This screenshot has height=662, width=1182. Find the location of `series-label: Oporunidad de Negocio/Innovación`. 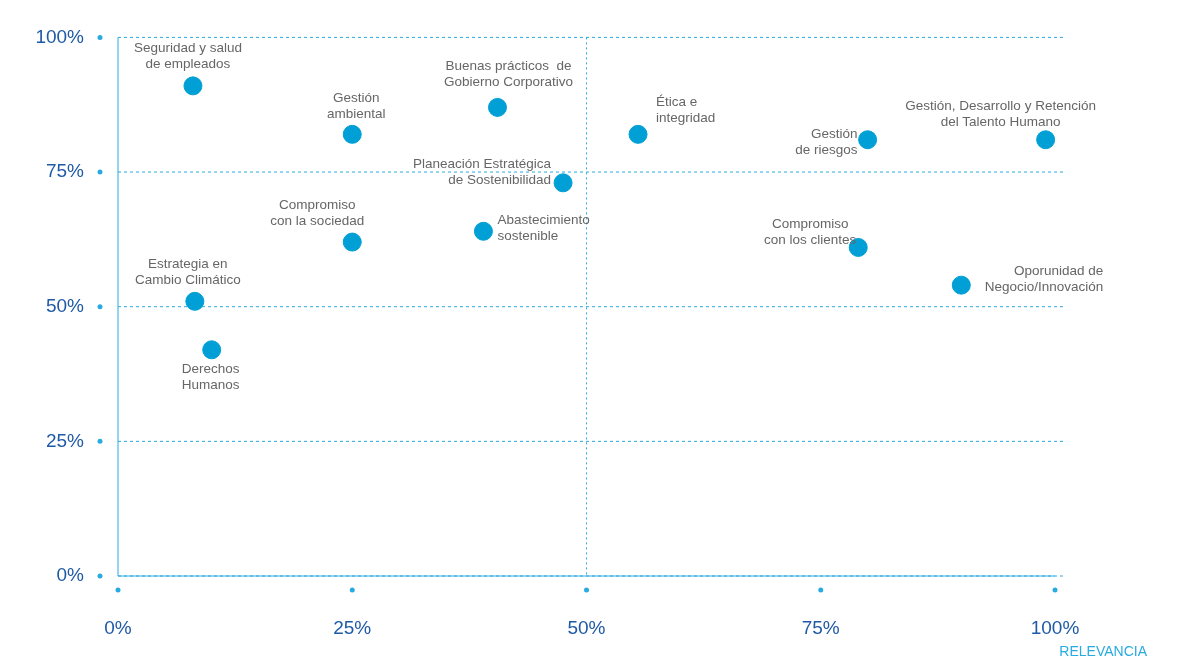

series-label: Oporunidad de Negocio/Innovación is located at coordinates (1044, 278).